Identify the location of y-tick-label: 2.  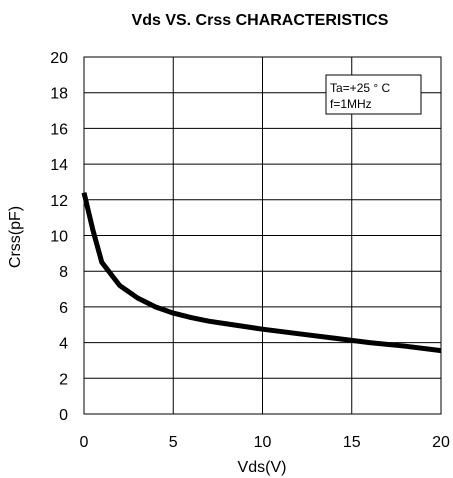
(63, 379).